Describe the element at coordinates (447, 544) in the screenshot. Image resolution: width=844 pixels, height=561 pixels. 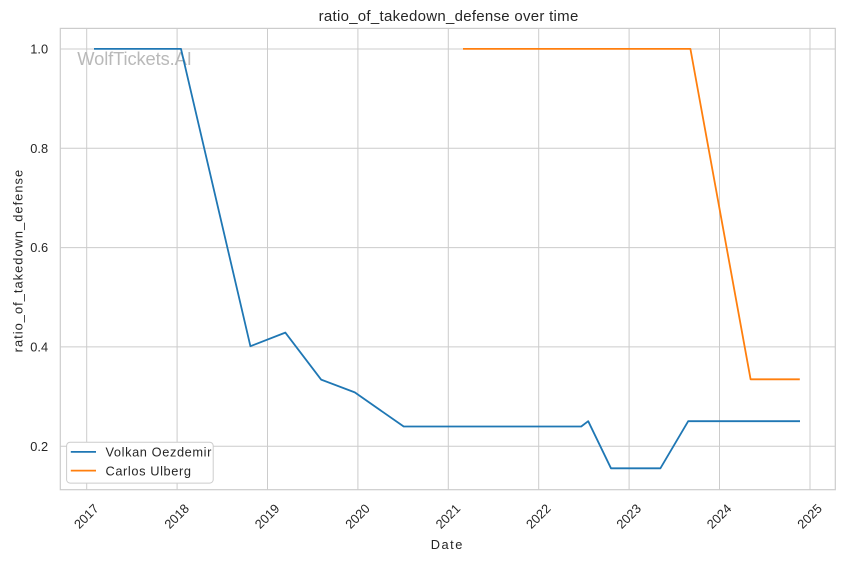
I see `svg-text: Date` at that location.